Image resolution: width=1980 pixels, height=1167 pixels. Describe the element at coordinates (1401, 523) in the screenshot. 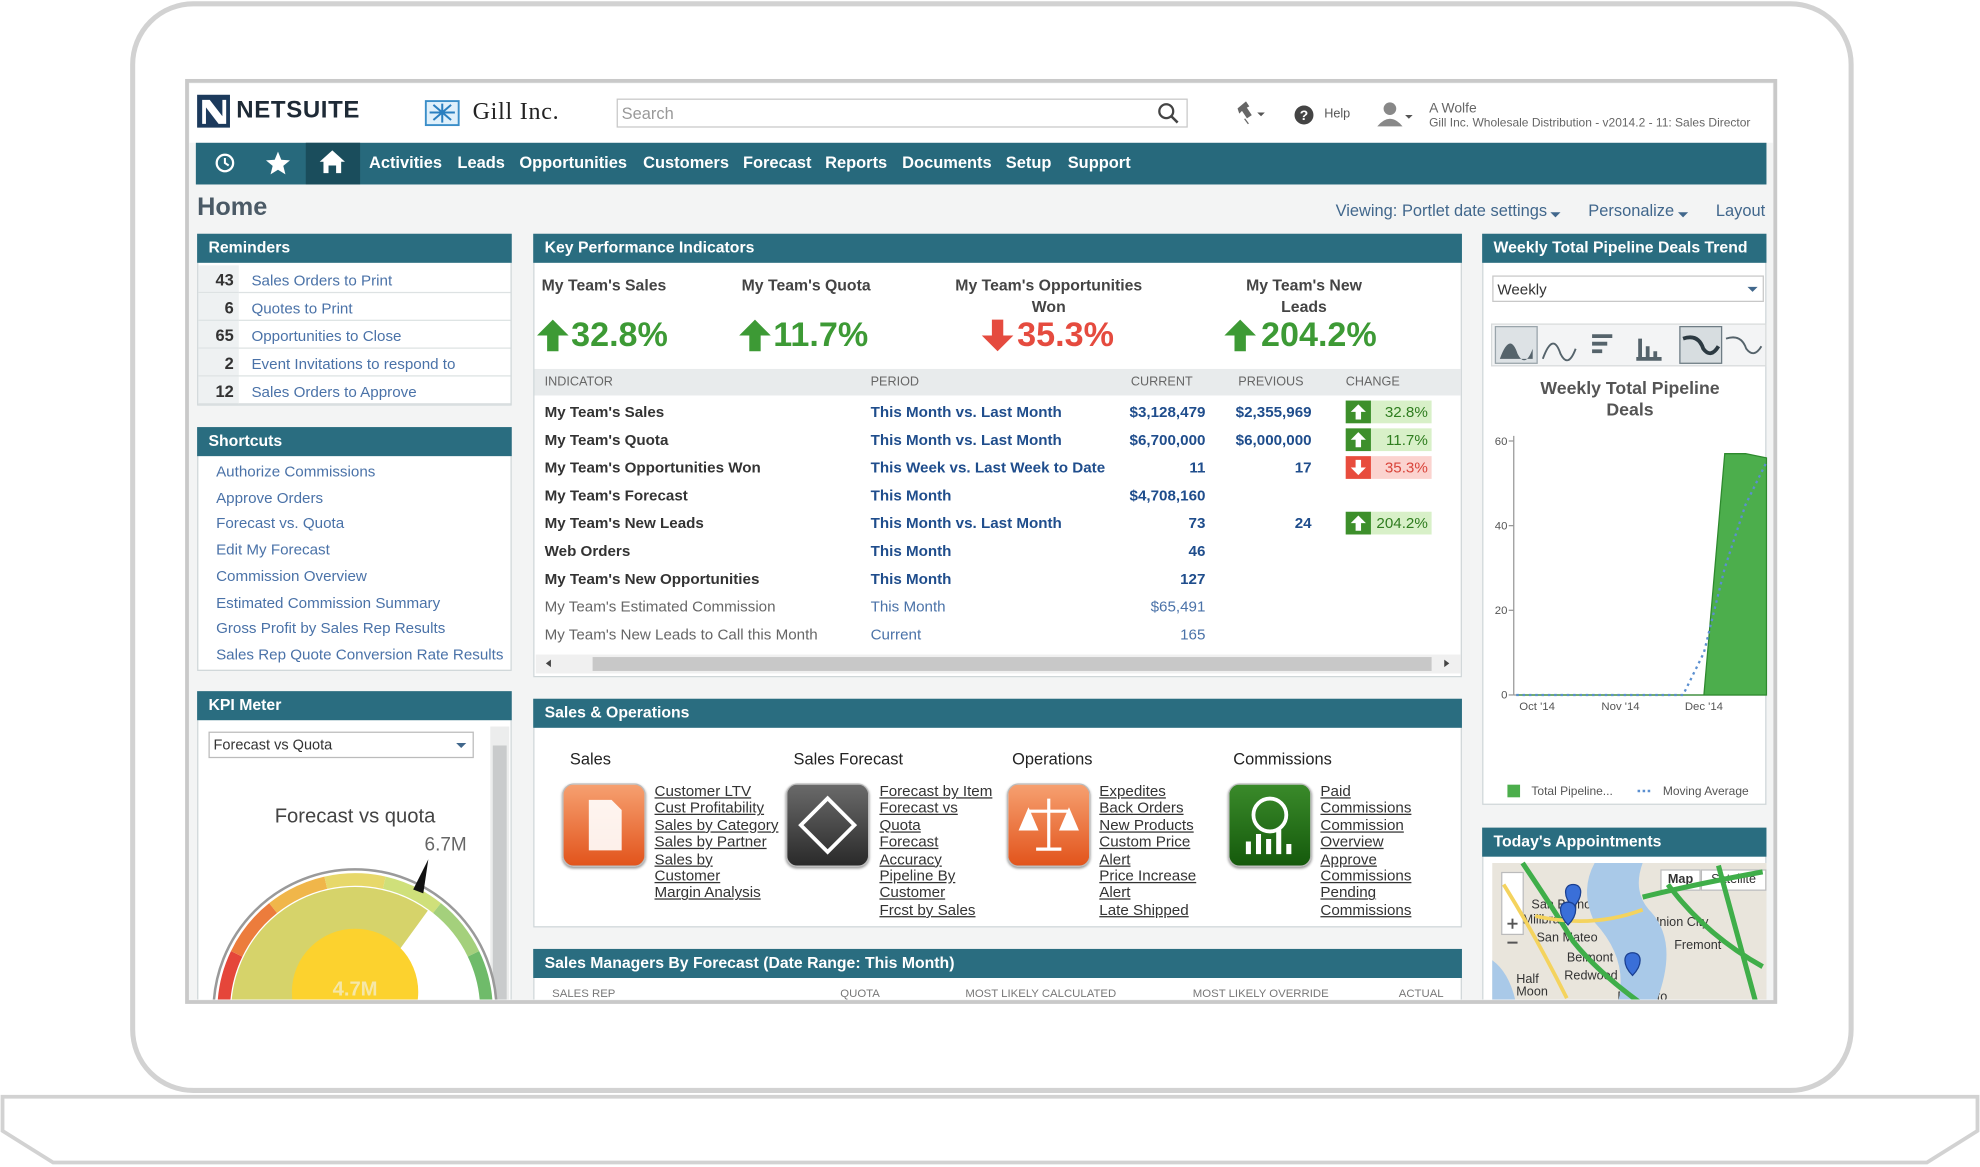

I see `change-value-box` at that location.